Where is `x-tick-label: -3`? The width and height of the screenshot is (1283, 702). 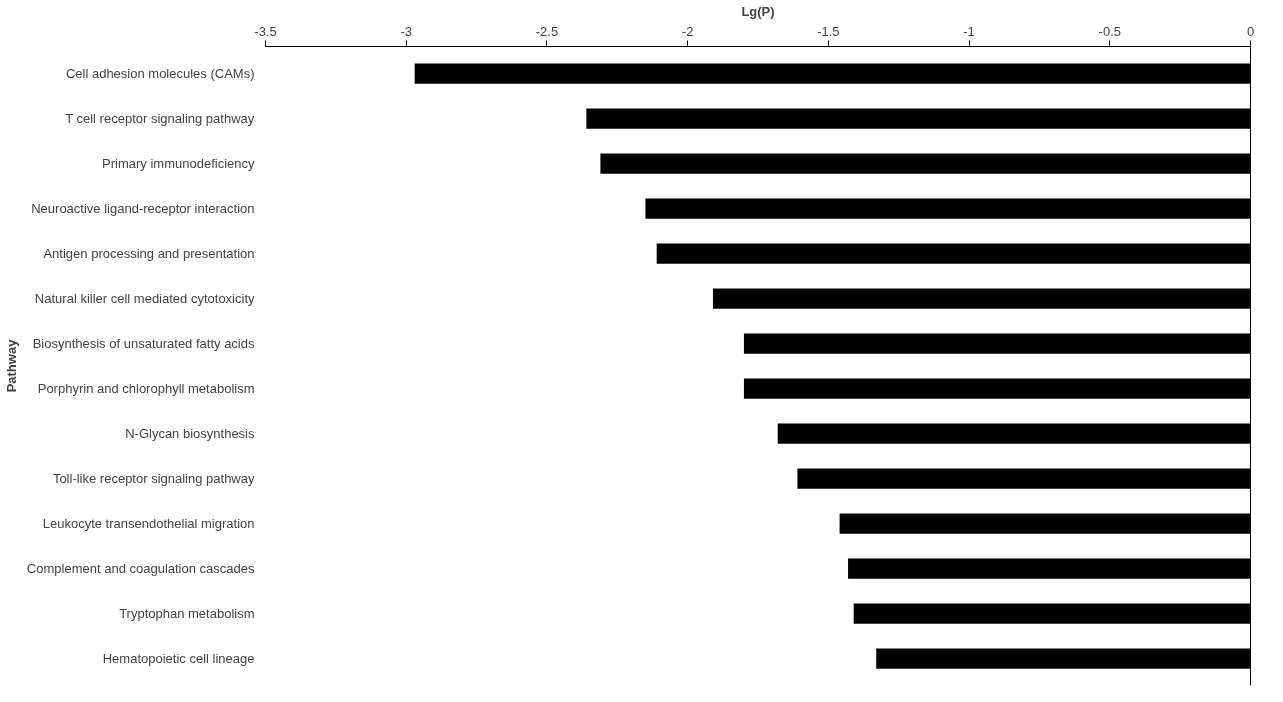
x-tick-label: -3 is located at coordinates (406, 31).